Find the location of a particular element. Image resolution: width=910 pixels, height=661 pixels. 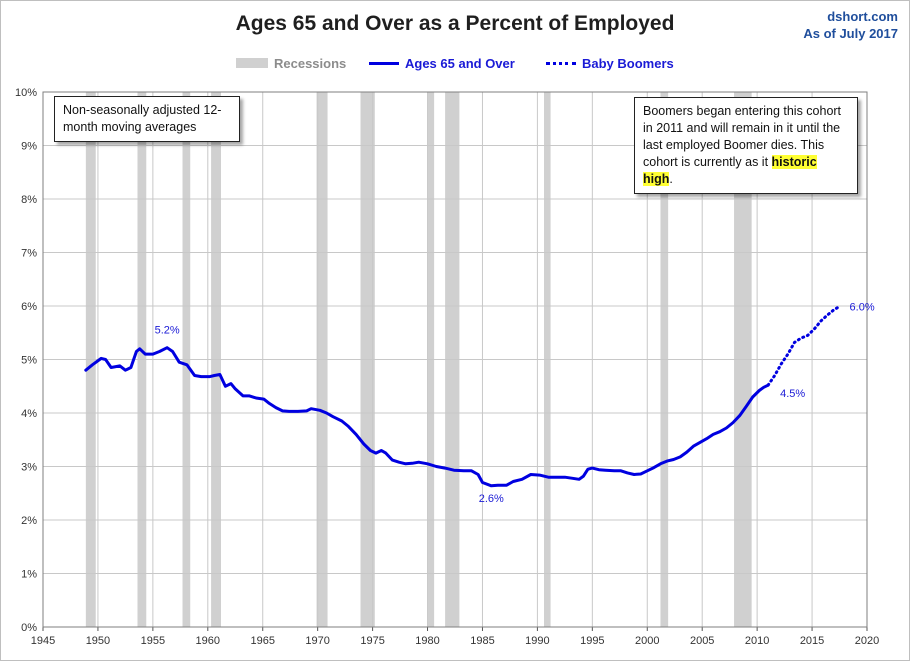

x-tick-label: 1955 is located at coordinates (153, 641).